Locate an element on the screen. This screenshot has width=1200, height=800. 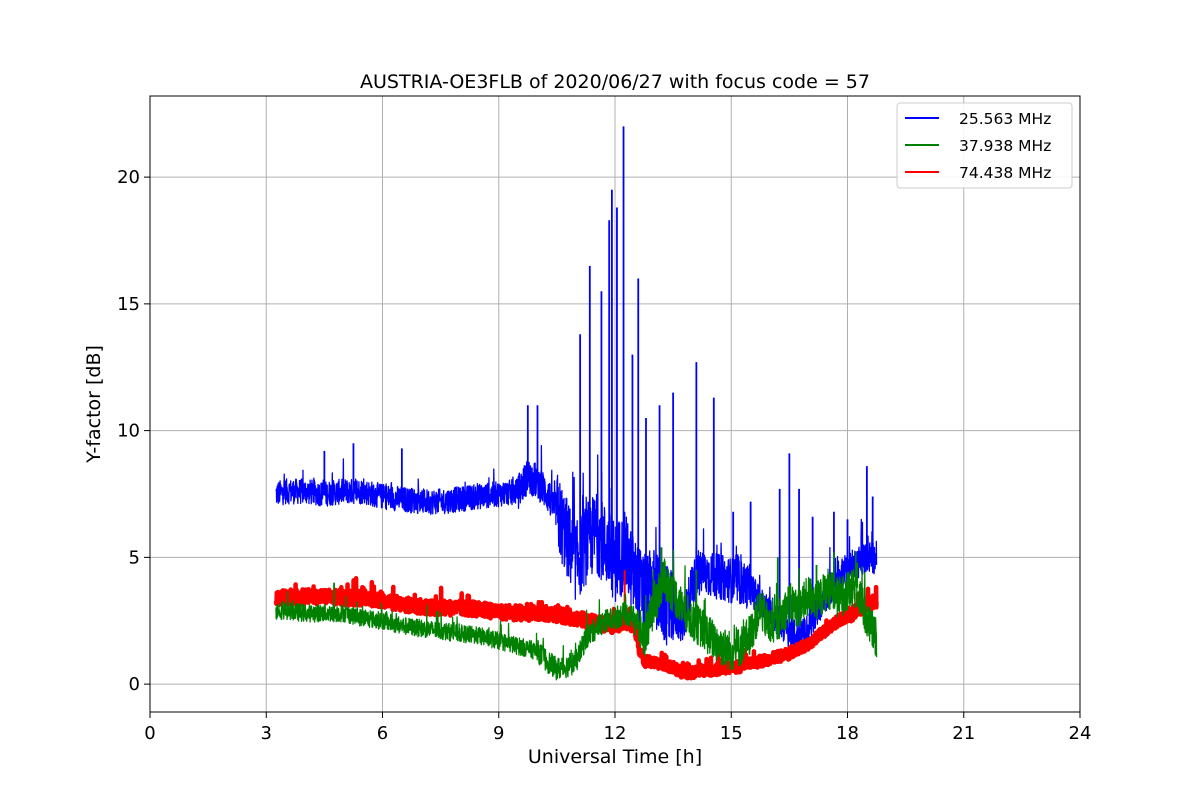
x-tick-label: 9 is located at coordinates (498, 733).